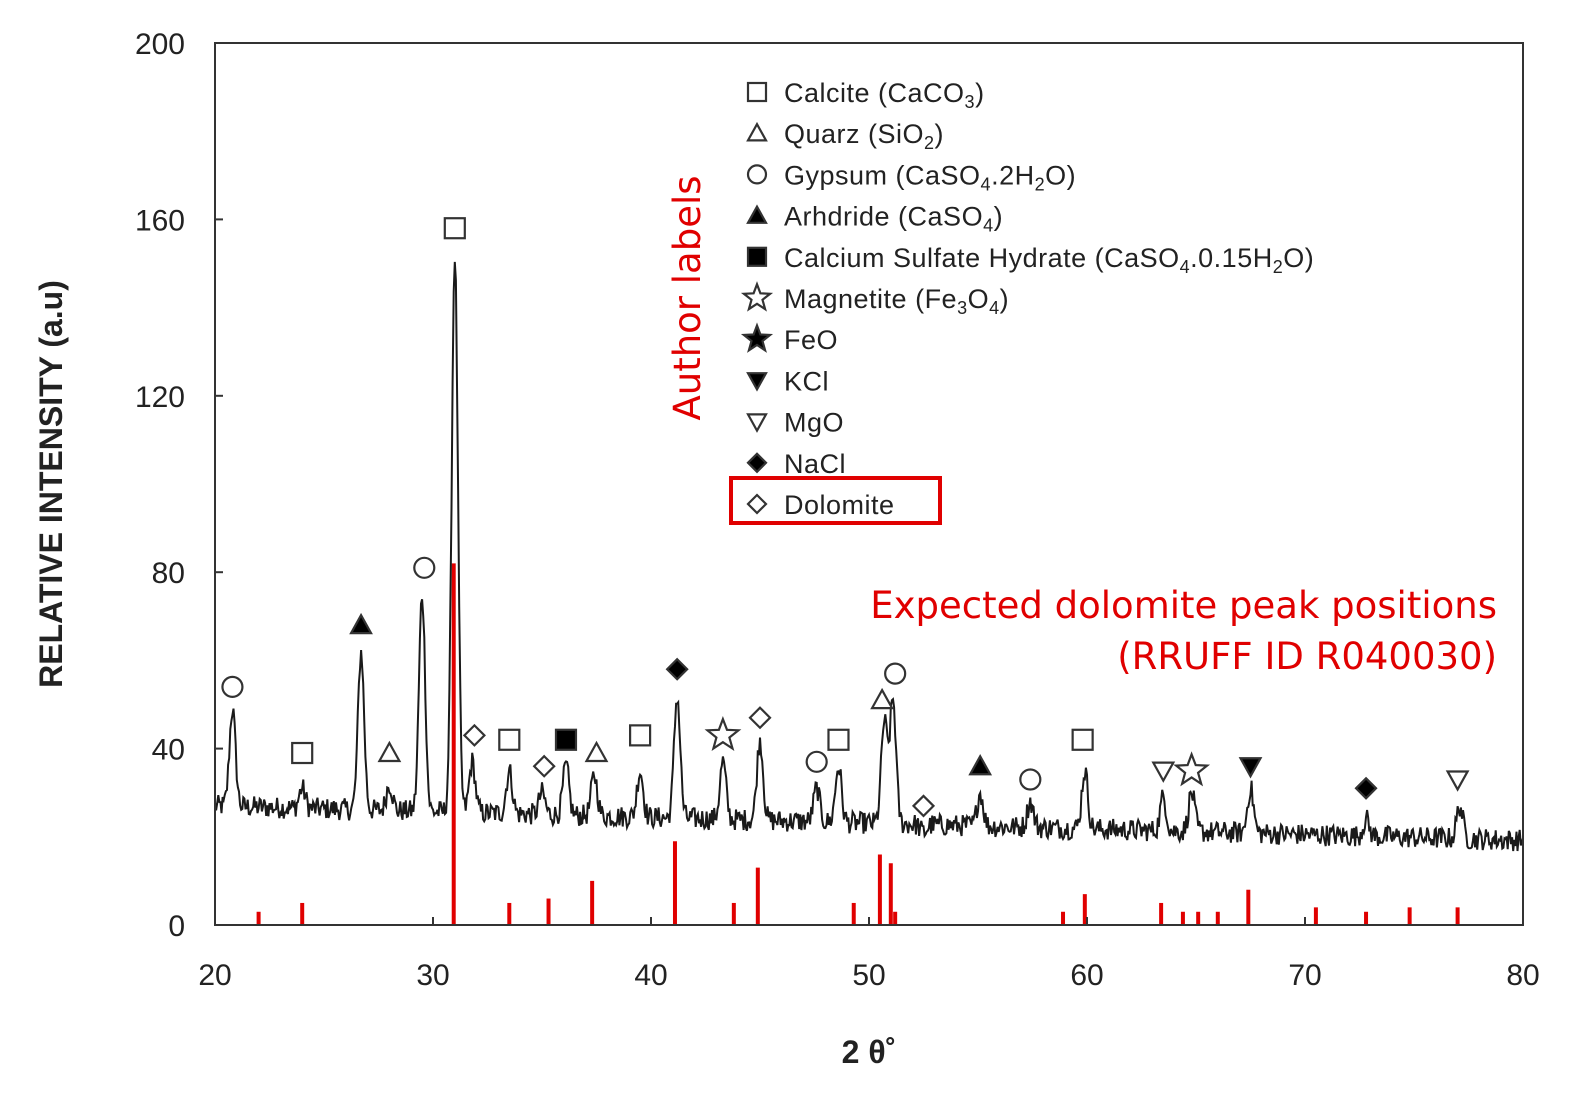 This screenshot has height=1101, width=1589. Describe the element at coordinates (650, 975) in the screenshot. I see `x-tick-label: 40` at that location.